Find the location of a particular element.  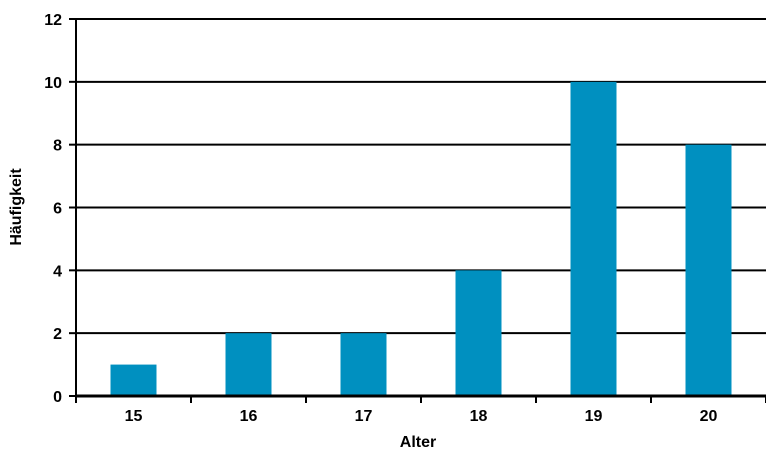

x-tick-label-20: 20 is located at coordinates (709, 416).